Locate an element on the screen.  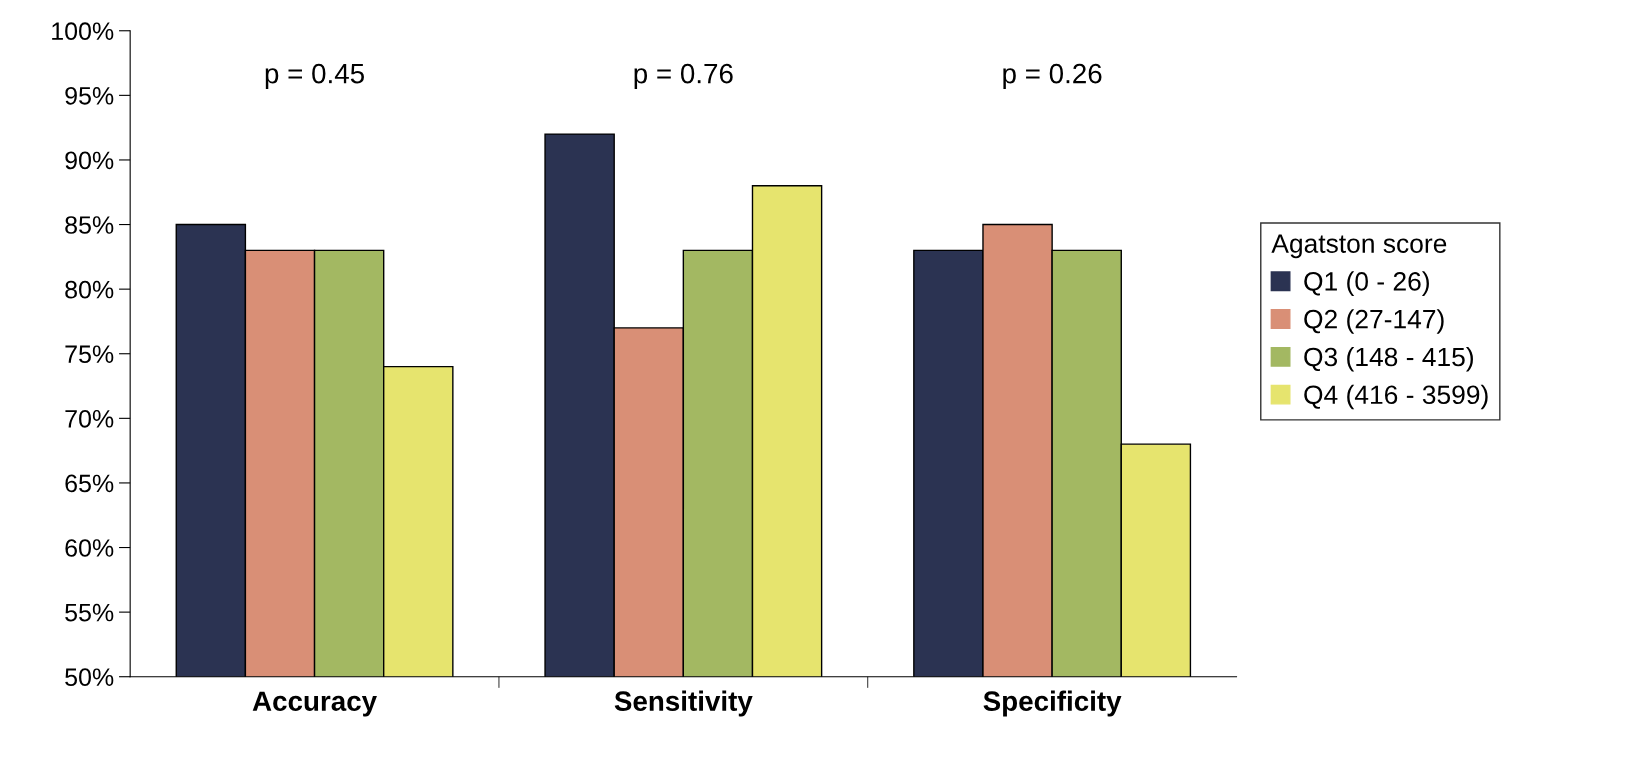
y-tick-label: 60% is located at coordinates (89, 548).